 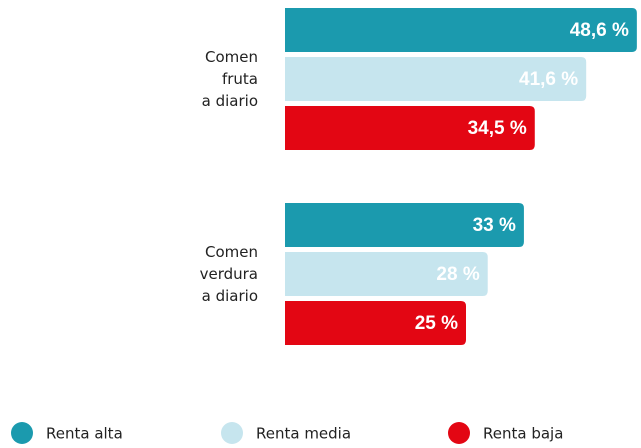 I want to click on legend-label: Renta media, so click(x=303, y=434).